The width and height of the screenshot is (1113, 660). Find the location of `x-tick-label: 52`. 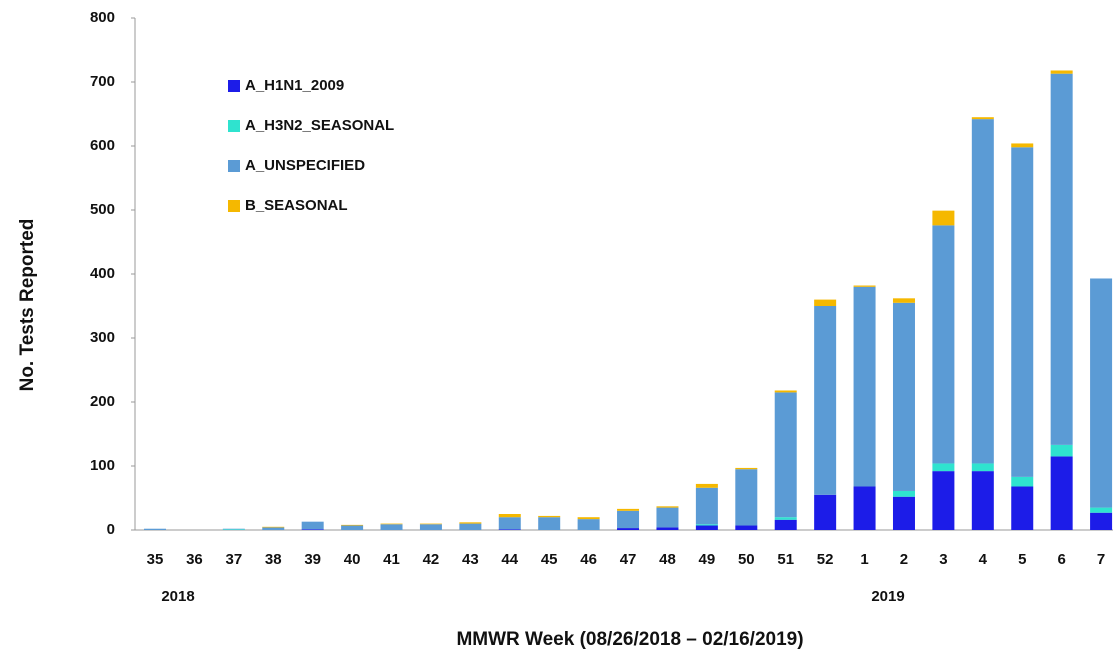

x-tick-label: 52 is located at coordinates (825, 559).